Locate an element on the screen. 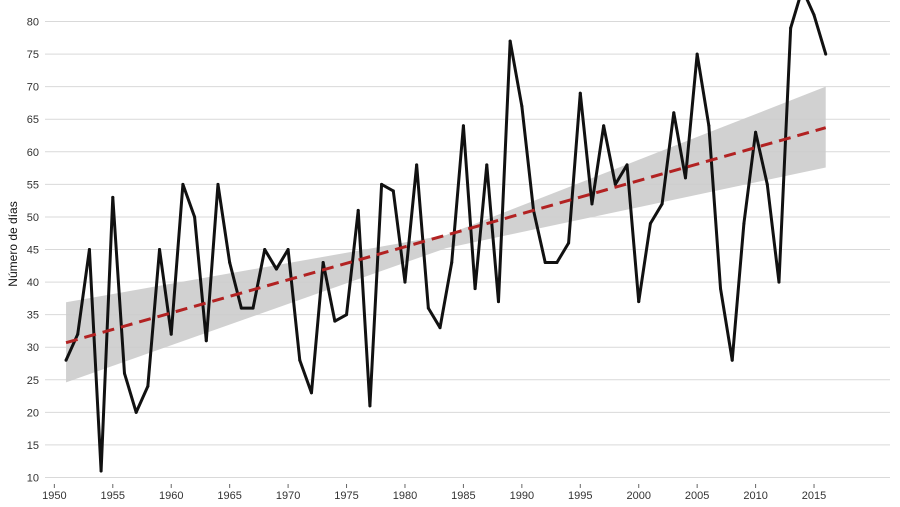  x-tick-label: 1985 is located at coordinates (463, 496).